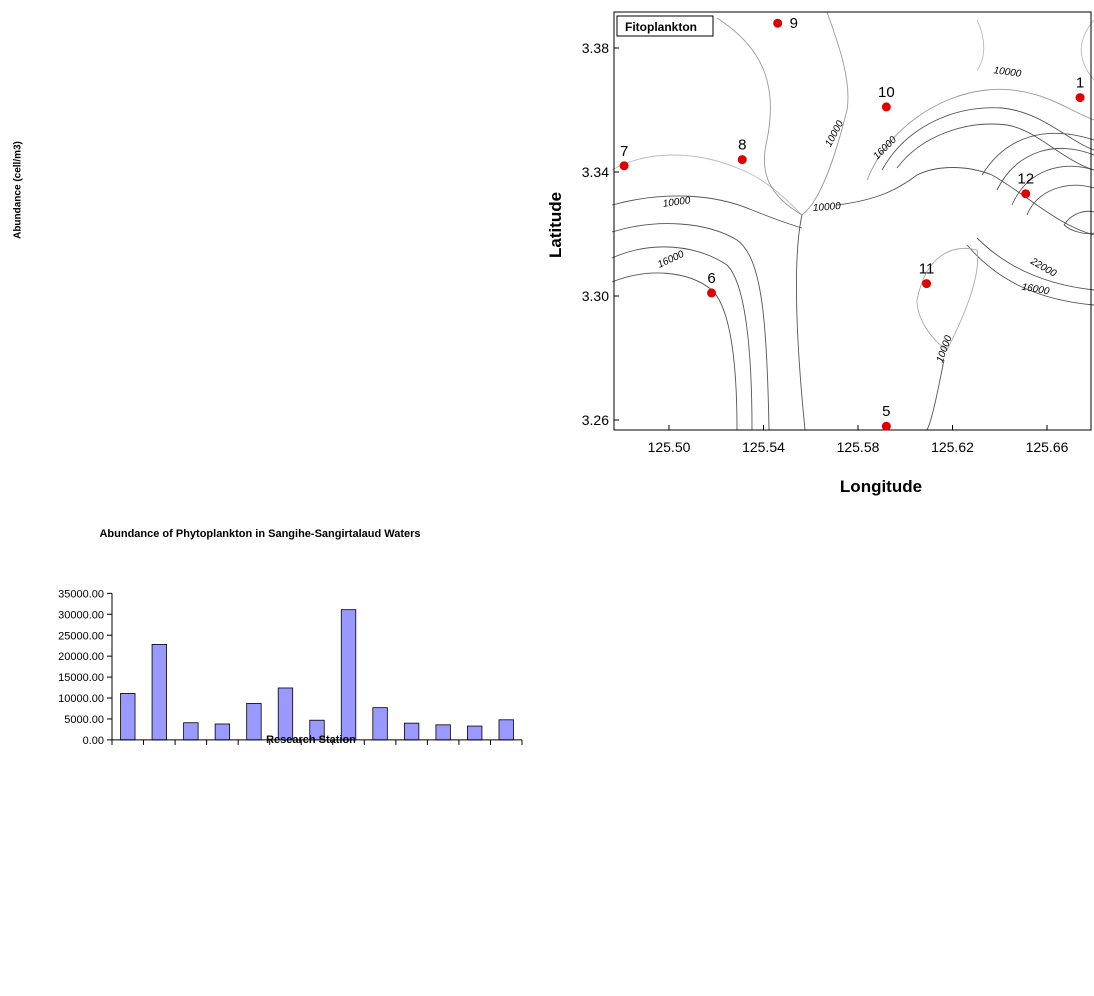  What do you see at coordinates (858, 447) in the screenshot?
I see `map-x-tick-label: 125.58` at bounding box center [858, 447].